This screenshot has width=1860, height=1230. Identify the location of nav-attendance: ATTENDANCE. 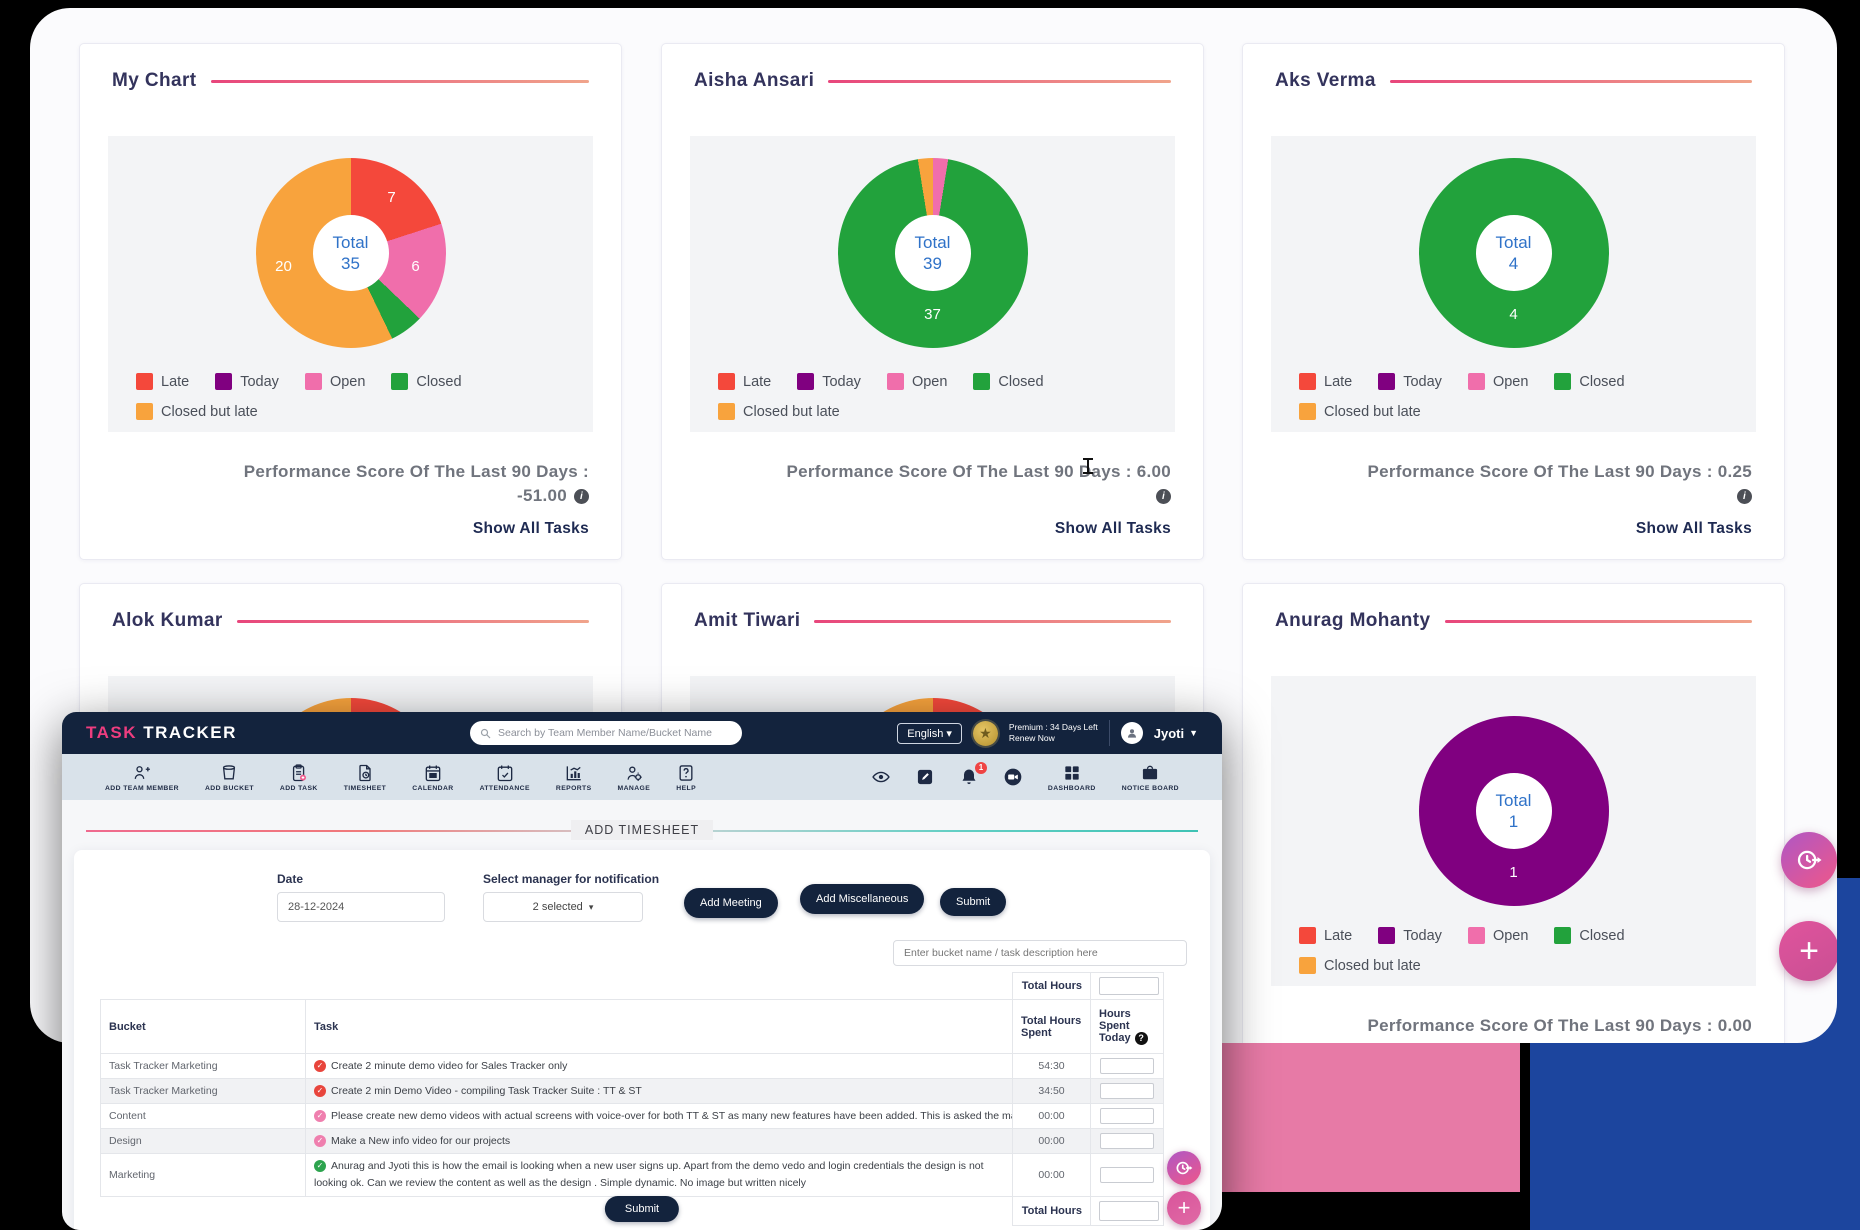
(505, 777).